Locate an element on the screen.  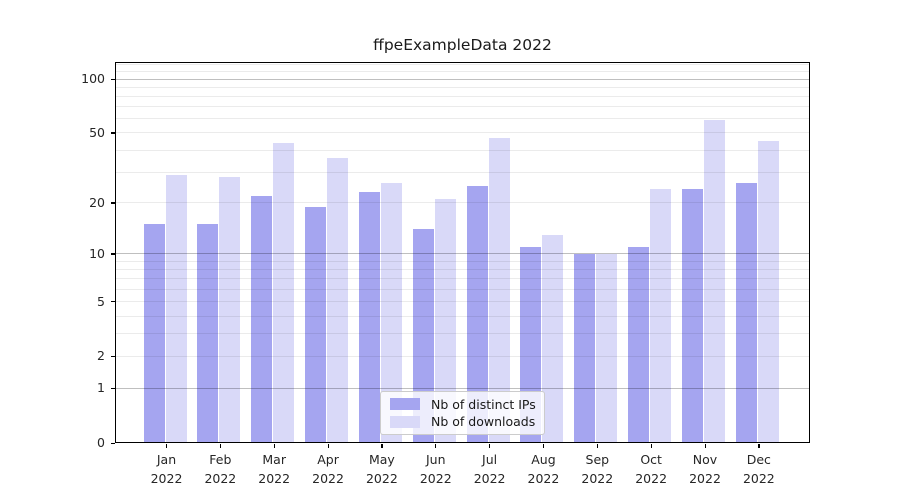
y-tick-label-100: 100 is located at coordinates (93, 78).